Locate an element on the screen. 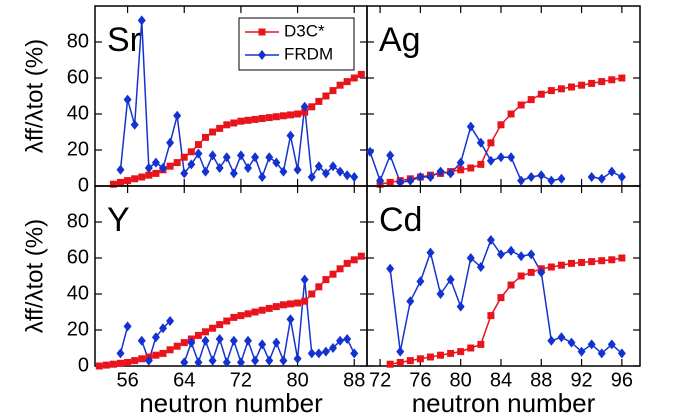 Image resolution: width=684 pixels, height=418 pixels. x-tick-label: 56 is located at coordinates (127, 380).